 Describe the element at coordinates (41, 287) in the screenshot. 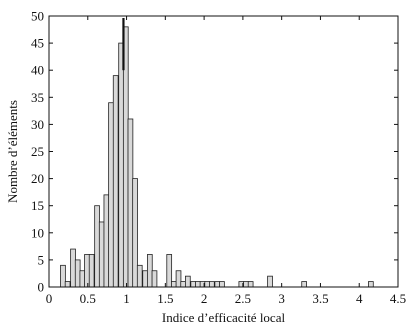

I see `y-tick-label: 0` at that location.